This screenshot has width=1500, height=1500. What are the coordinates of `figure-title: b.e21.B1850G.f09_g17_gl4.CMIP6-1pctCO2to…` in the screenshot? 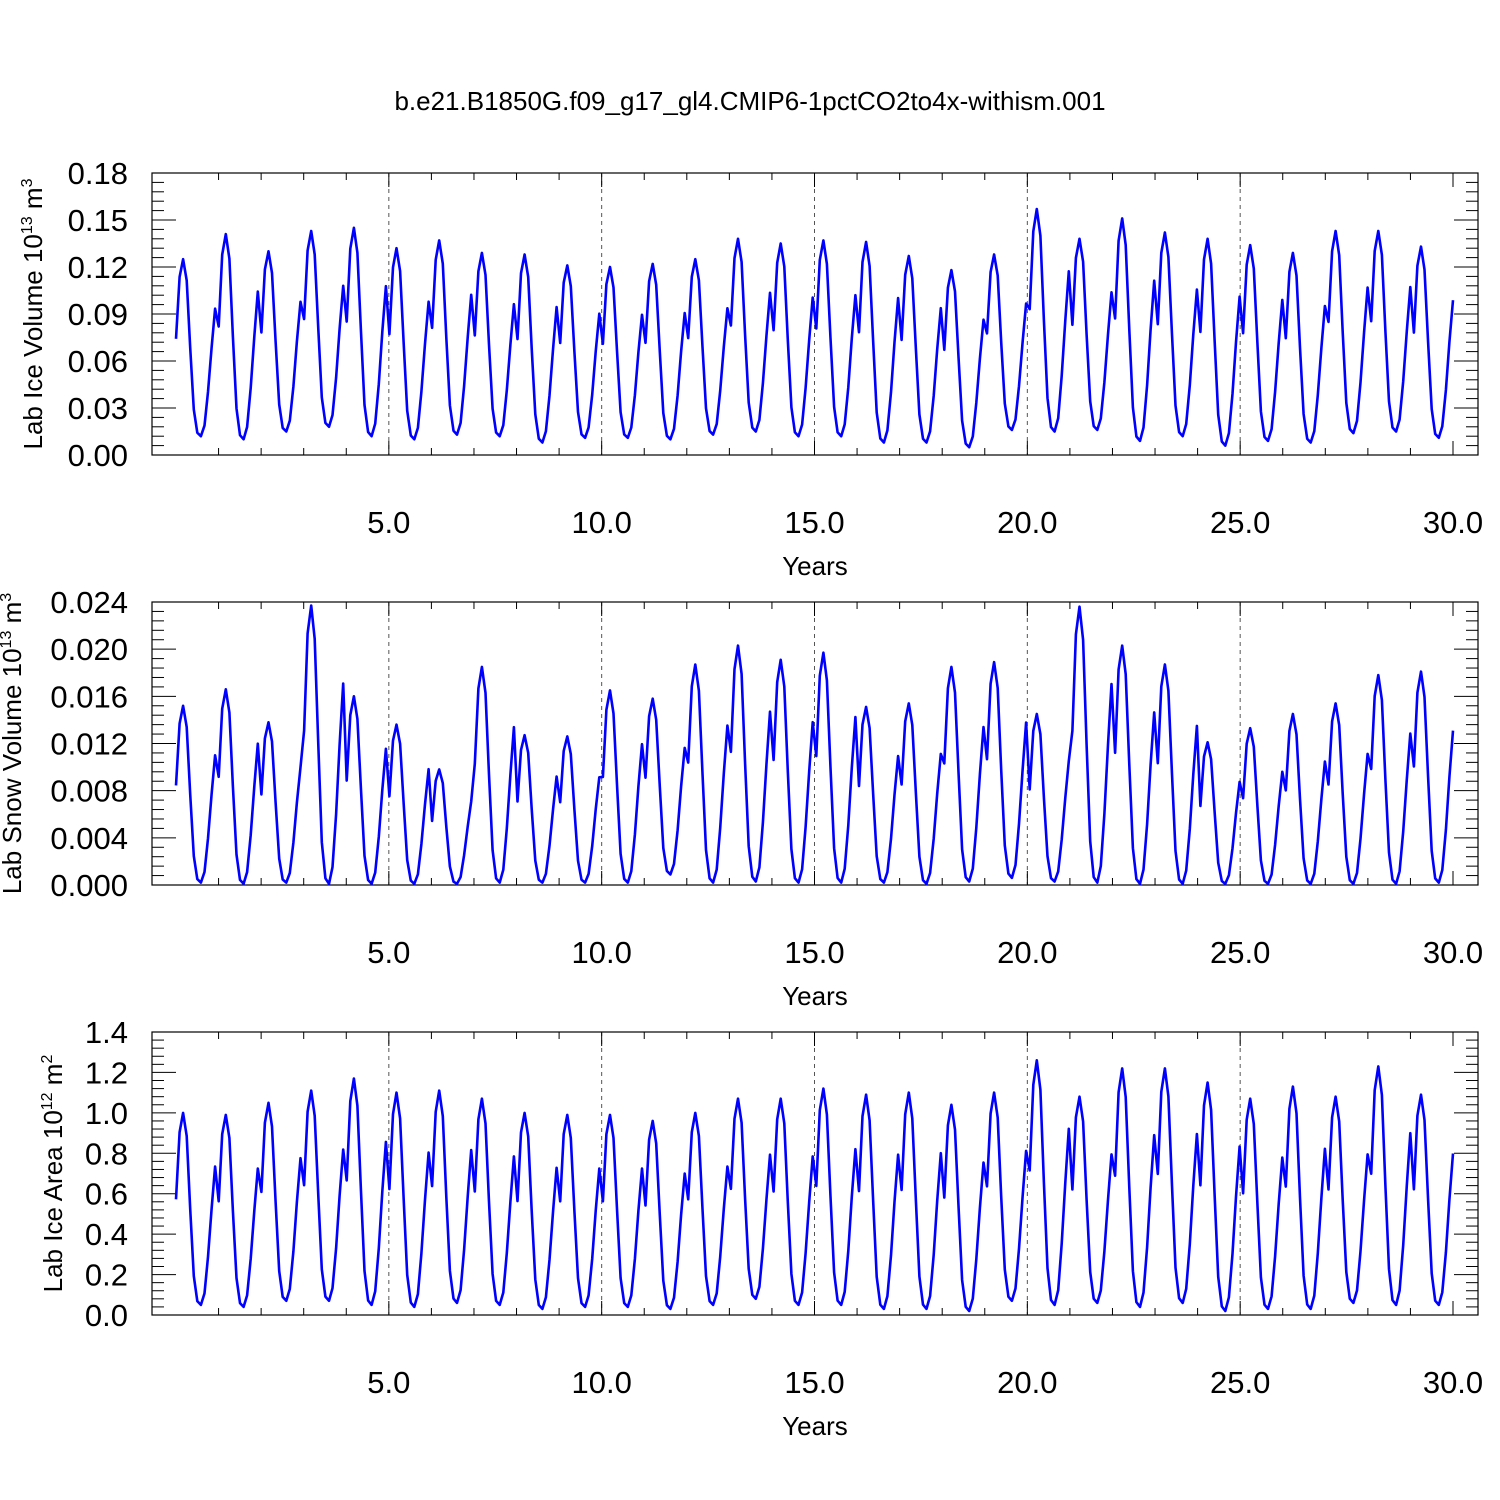 It's located at (749, 101).